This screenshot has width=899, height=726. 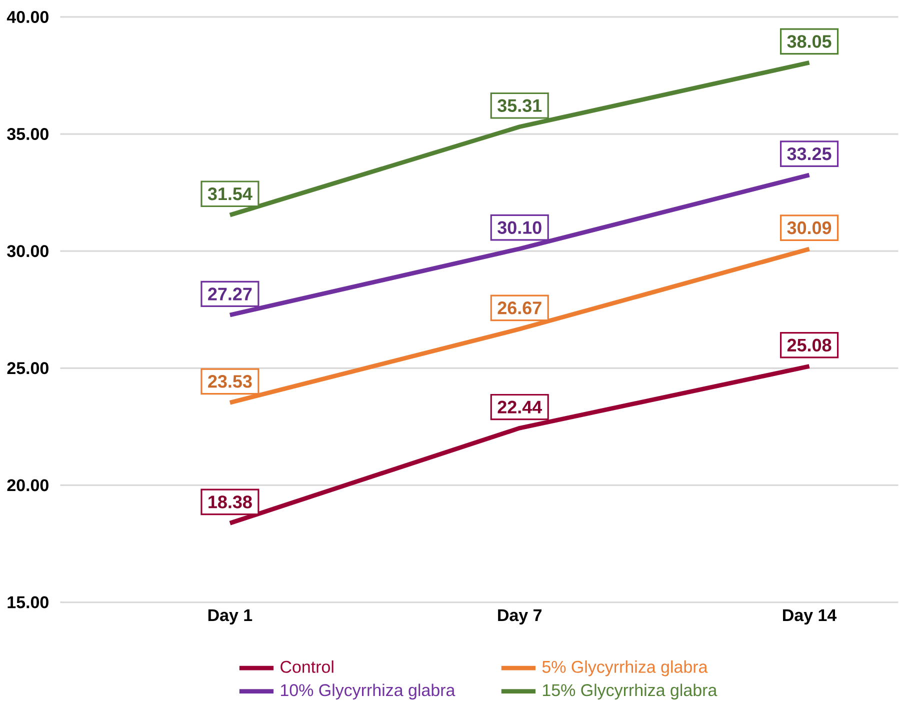 What do you see at coordinates (520, 407) in the screenshot?
I see `data-label: 22.44` at bounding box center [520, 407].